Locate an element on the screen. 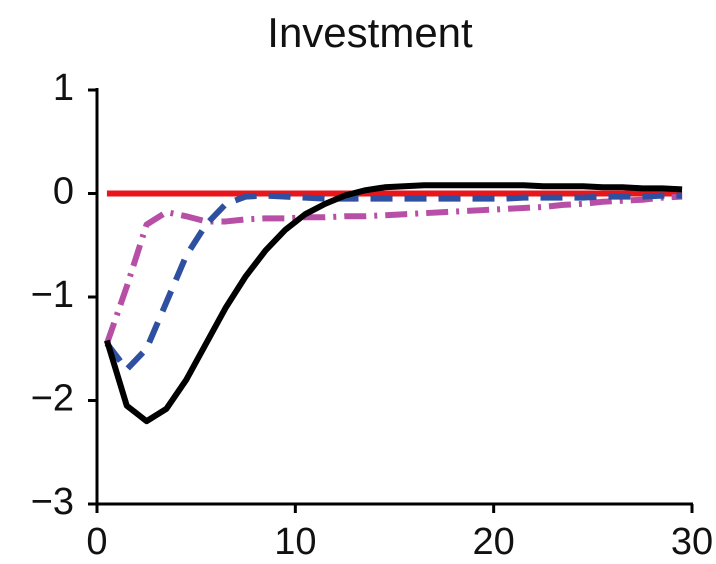  x-tick-label: 30 is located at coordinates (692, 542).